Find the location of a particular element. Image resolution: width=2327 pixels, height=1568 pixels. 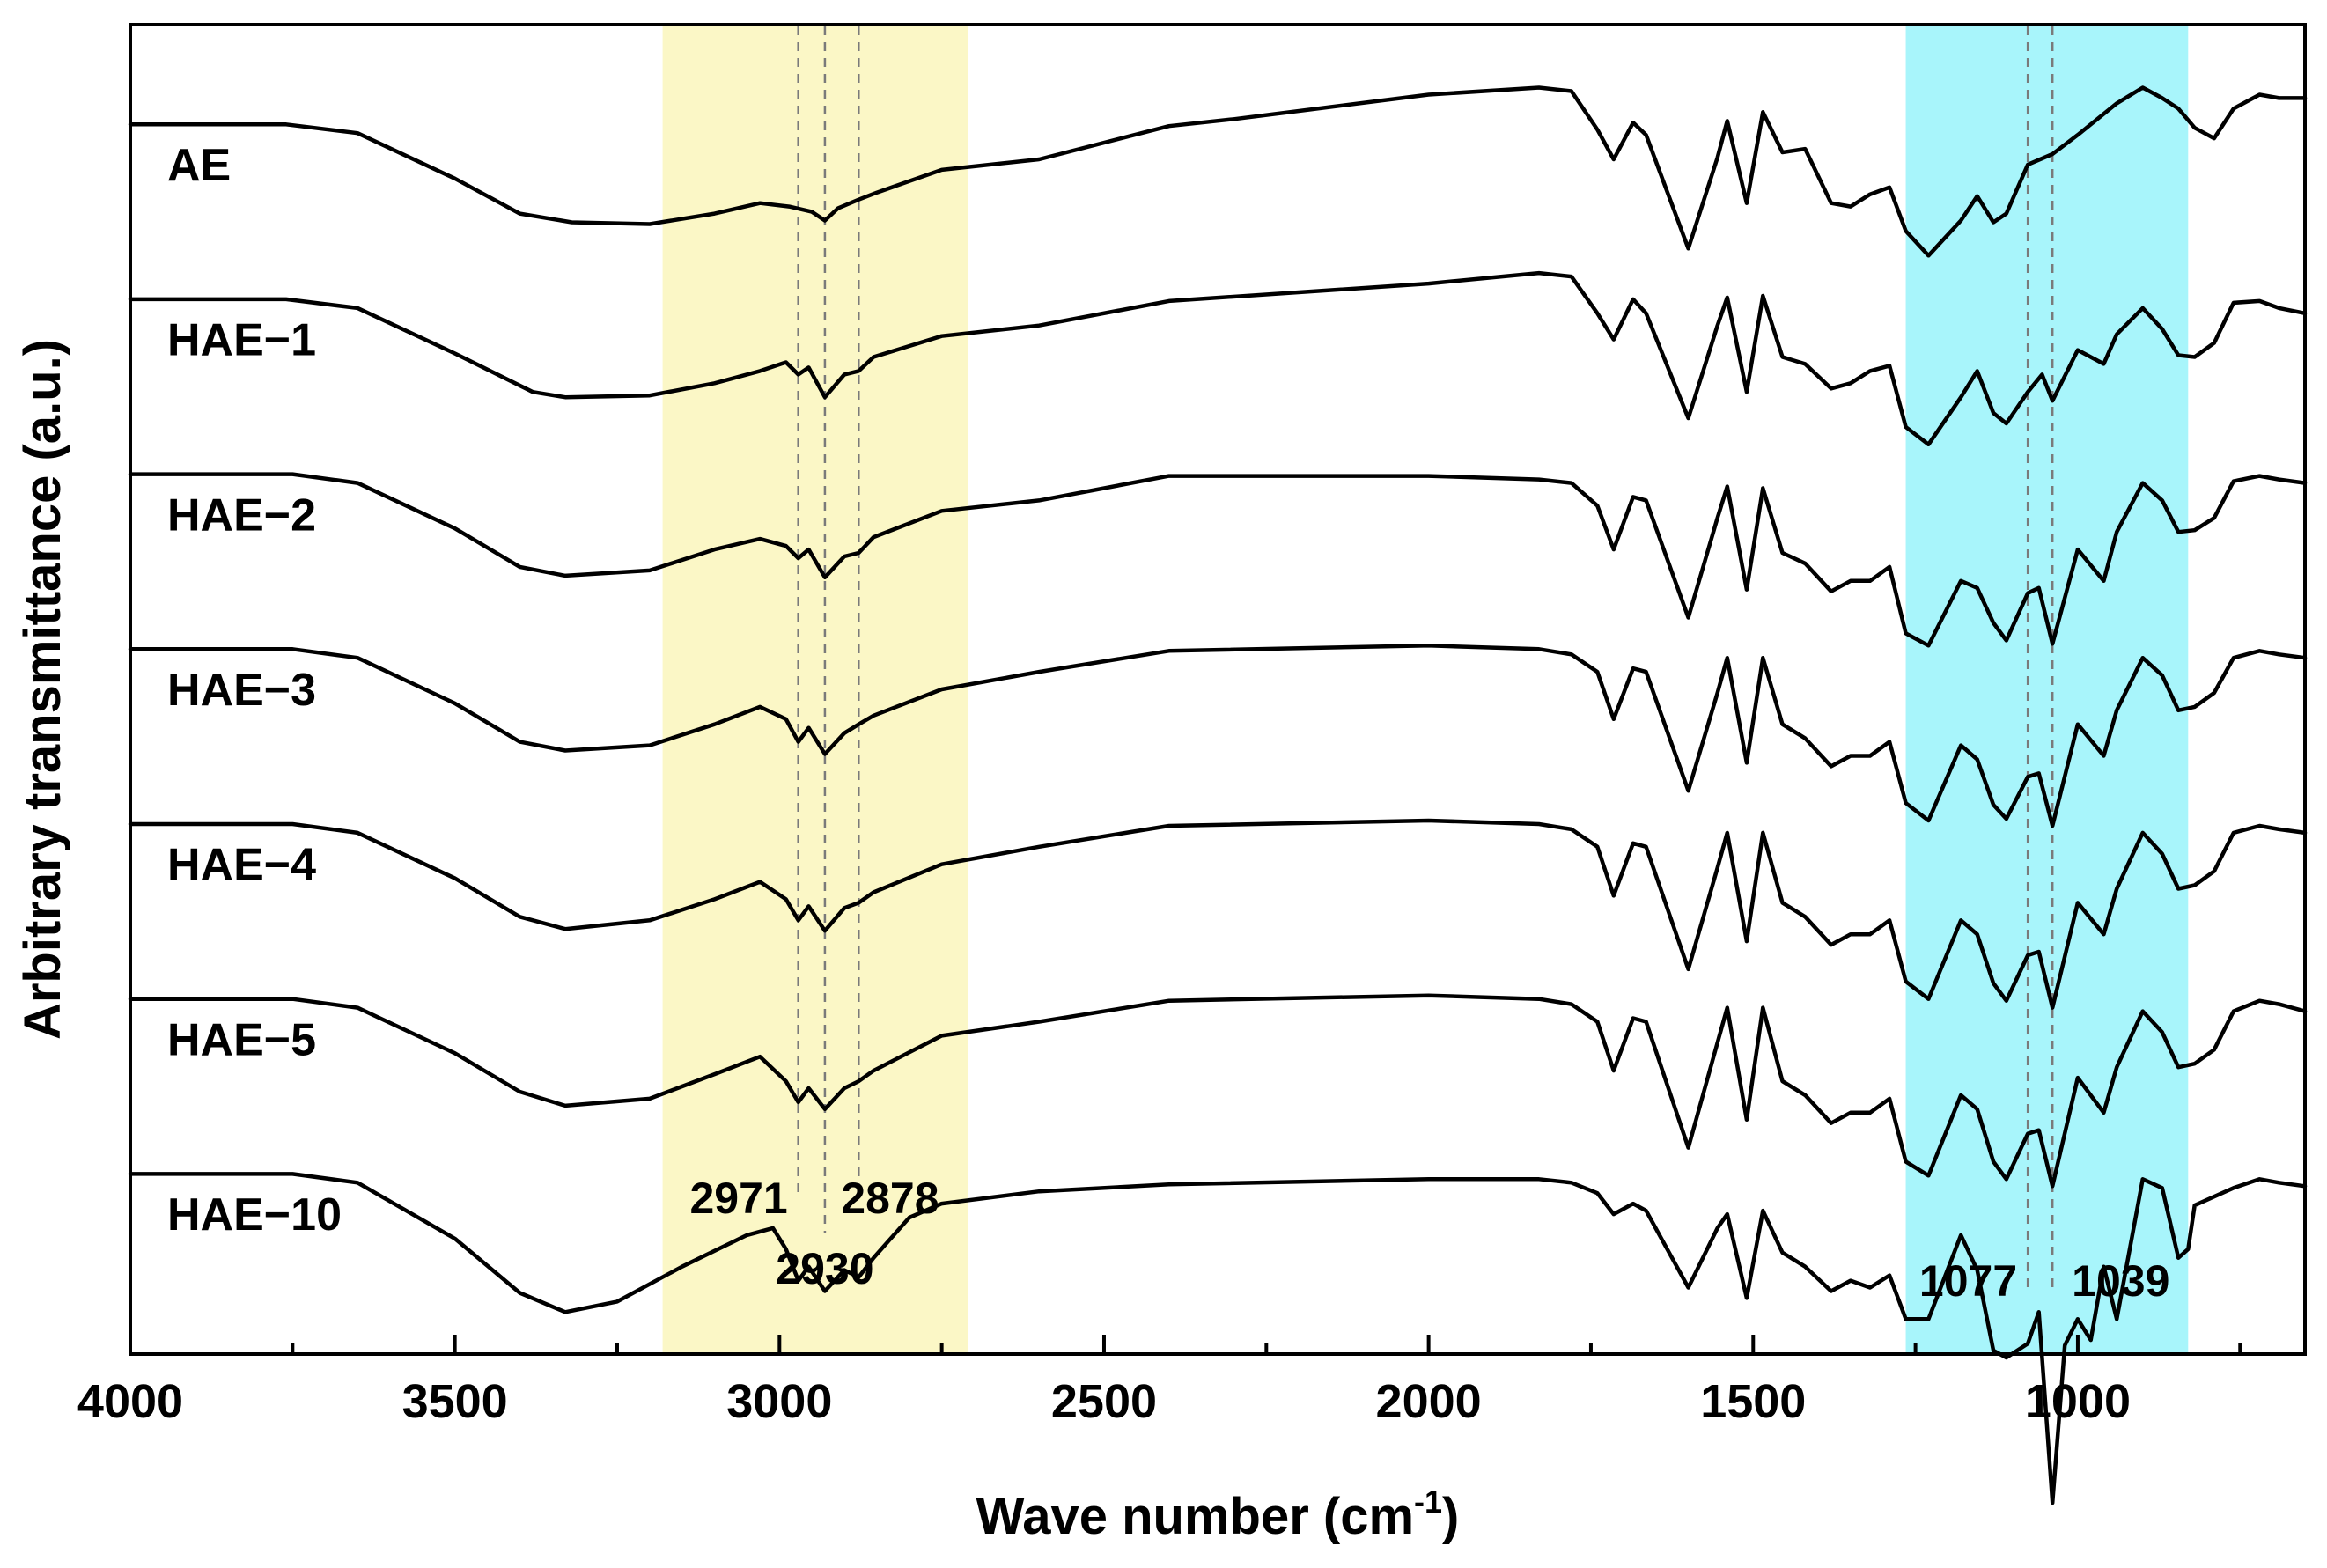

x-axis-title-suffix: ) is located at coordinates (1450, 1516).